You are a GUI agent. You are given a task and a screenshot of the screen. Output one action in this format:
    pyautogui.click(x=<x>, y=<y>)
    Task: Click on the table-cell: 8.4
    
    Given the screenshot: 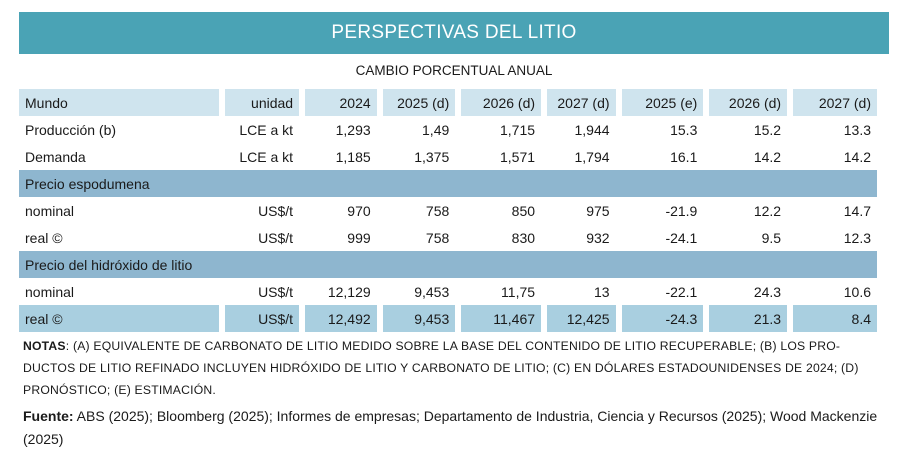 What is the action you would take?
    pyautogui.click(x=835, y=318)
    